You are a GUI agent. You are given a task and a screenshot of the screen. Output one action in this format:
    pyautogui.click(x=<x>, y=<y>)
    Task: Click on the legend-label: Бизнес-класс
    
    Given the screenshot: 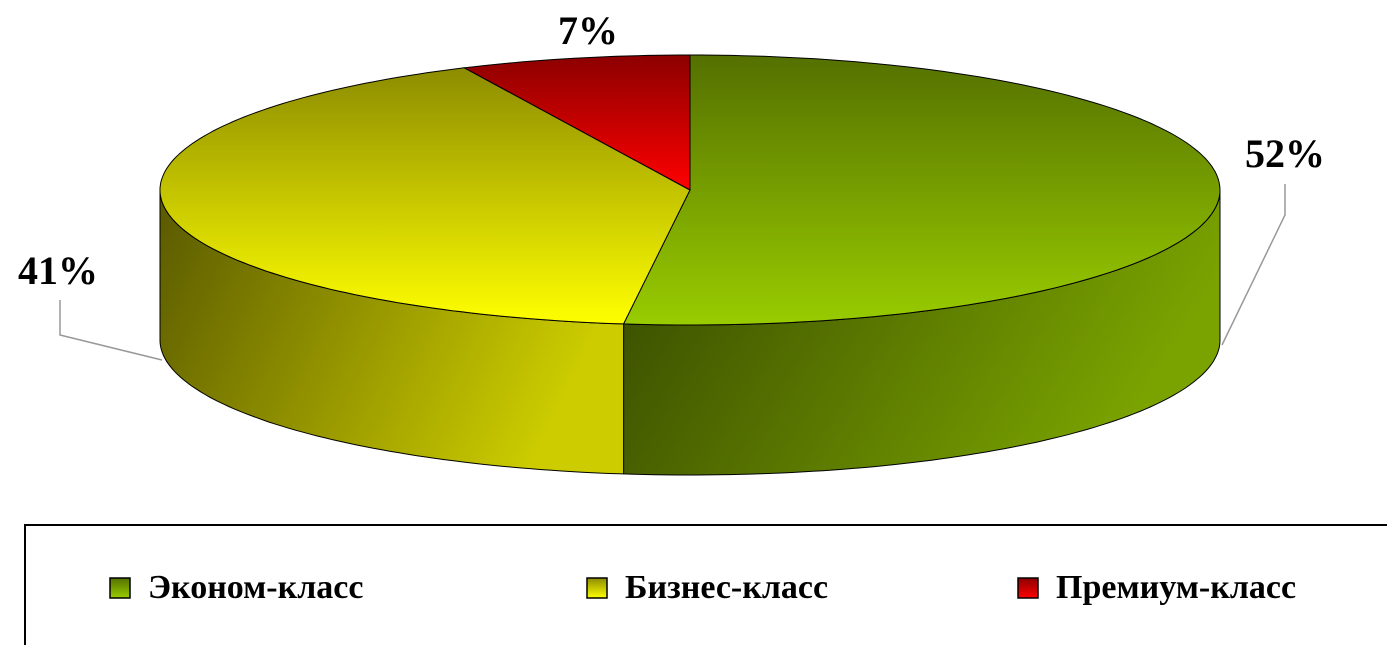 What is the action you would take?
    pyautogui.click(x=726, y=587)
    